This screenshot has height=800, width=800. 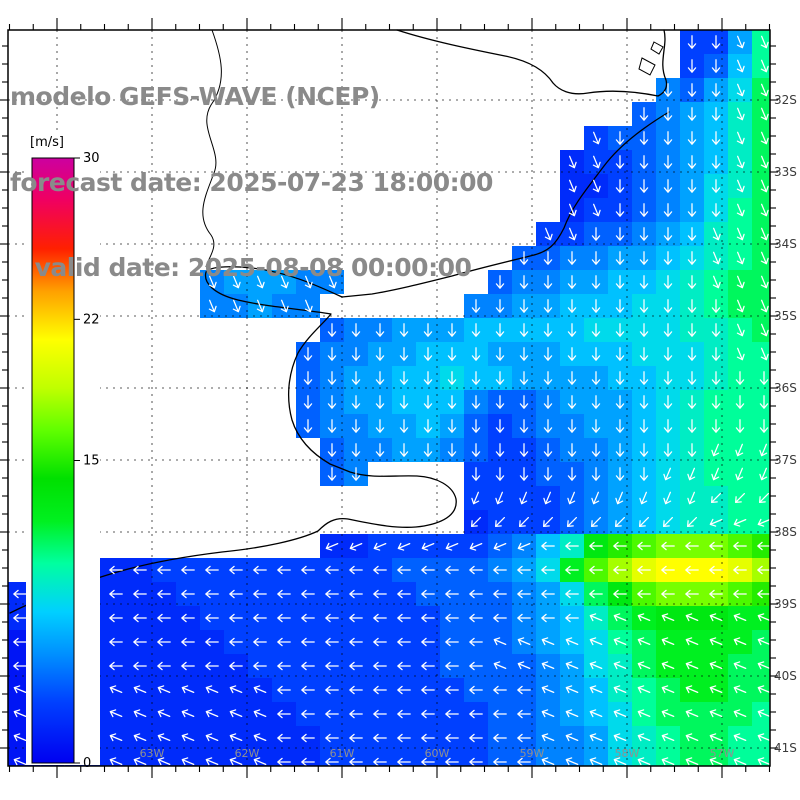 What do you see at coordinates (241, 267) in the screenshot?
I see `valid-date: valid date: 2025-08-08 00:00:00` at bounding box center [241, 267].